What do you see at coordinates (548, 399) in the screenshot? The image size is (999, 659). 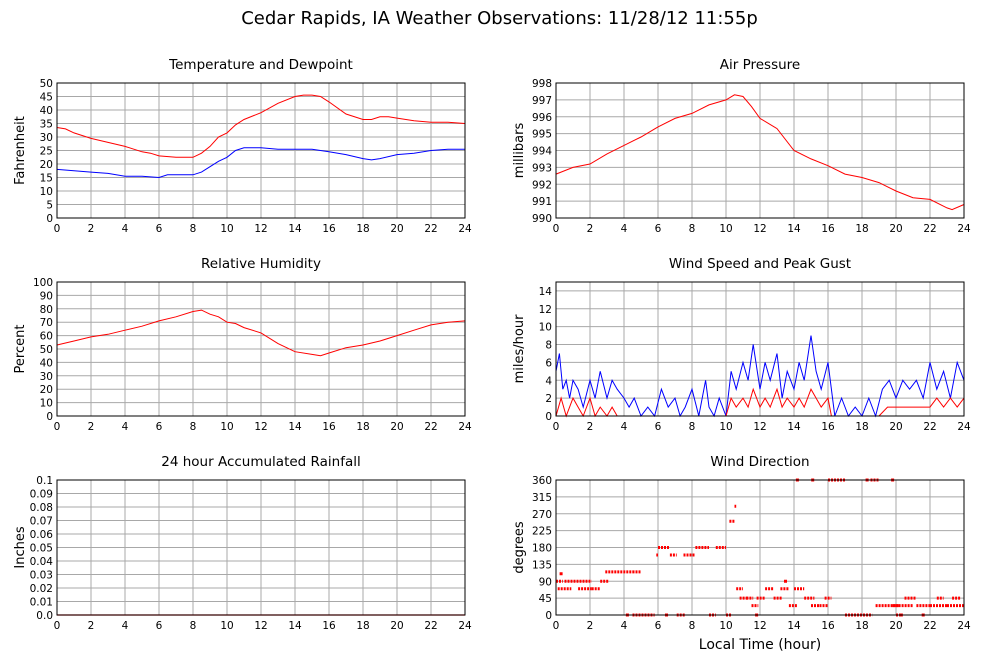 I see `wind-ytick-label: 2` at bounding box center [548, 399].